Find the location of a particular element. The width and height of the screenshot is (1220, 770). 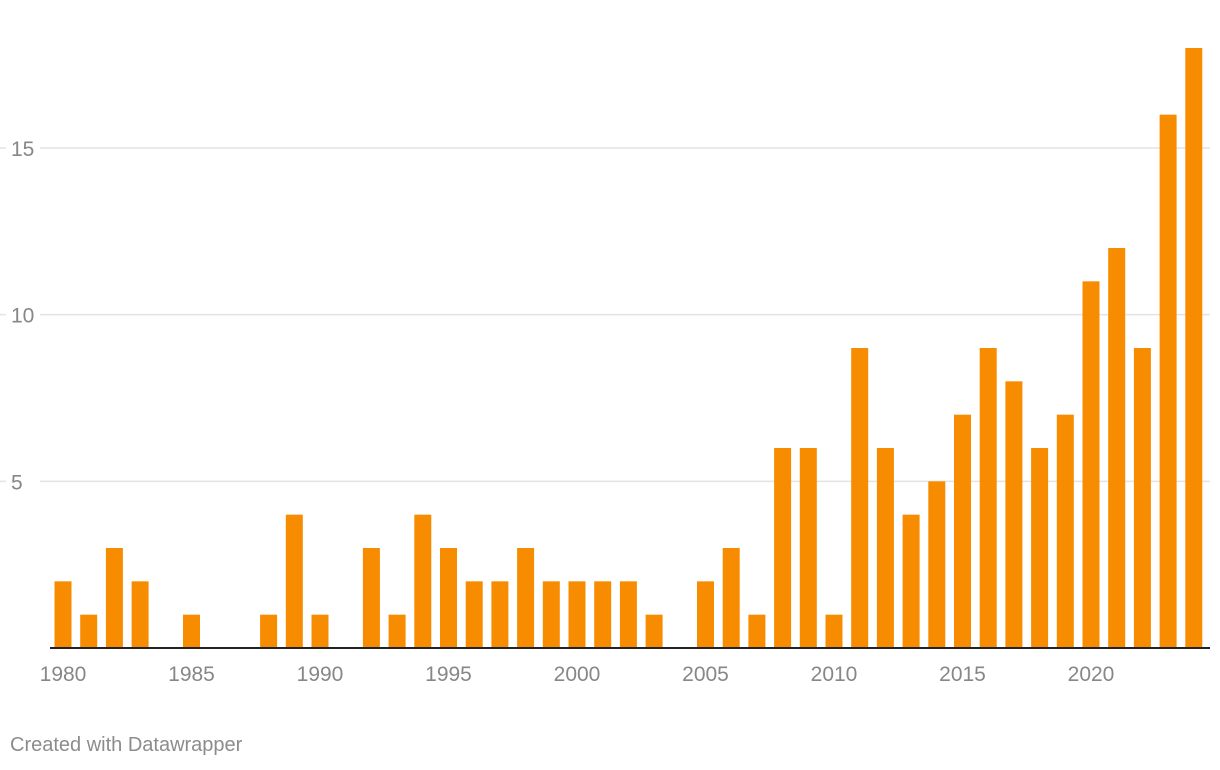

y-axis-ticks: 5 10 15 is located at coordinates (23, 314).